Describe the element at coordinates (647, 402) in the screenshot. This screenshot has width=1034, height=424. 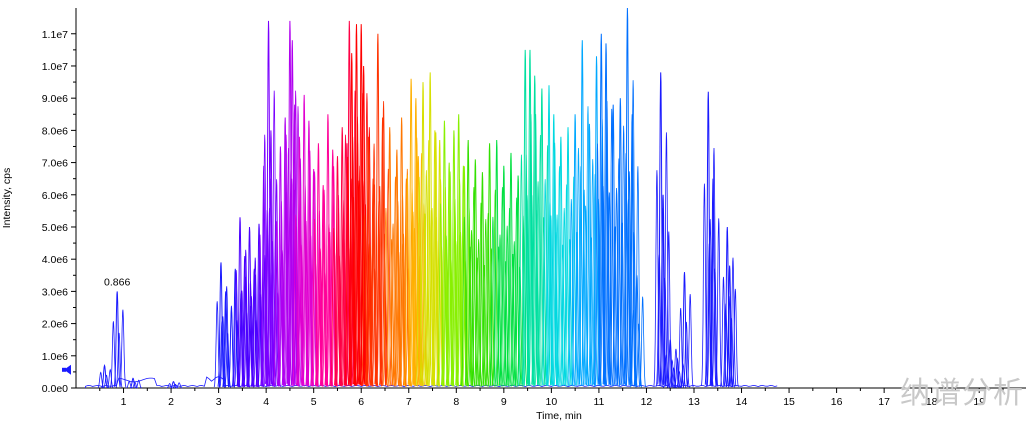
I see `x-tick-label: 12` at that location.